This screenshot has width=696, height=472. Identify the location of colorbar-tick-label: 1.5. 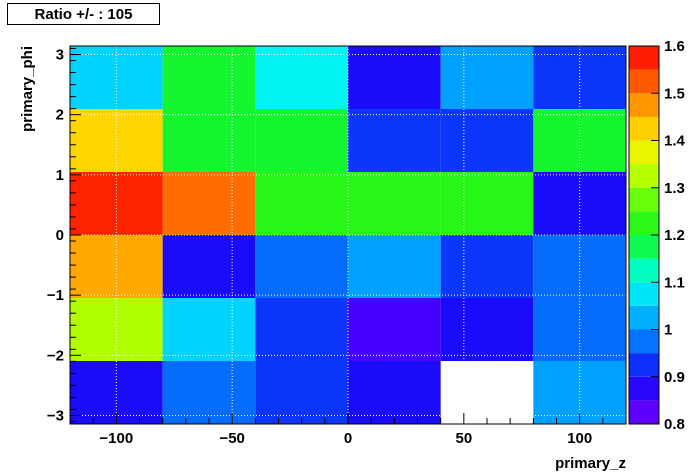
(674, 93).